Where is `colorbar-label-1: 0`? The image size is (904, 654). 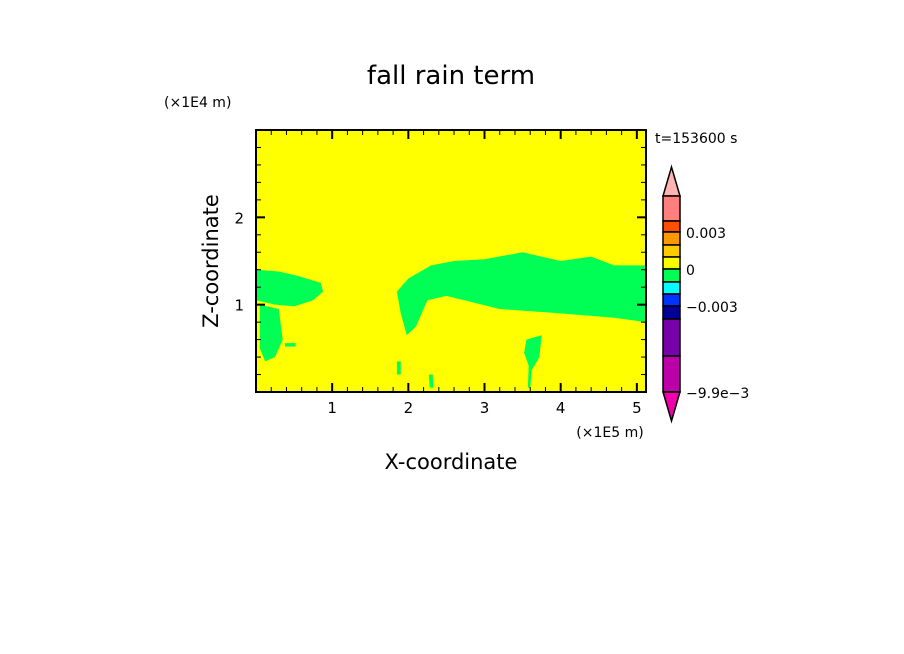
colorbar-label-1: 0 is located at coordinates (690, 271).